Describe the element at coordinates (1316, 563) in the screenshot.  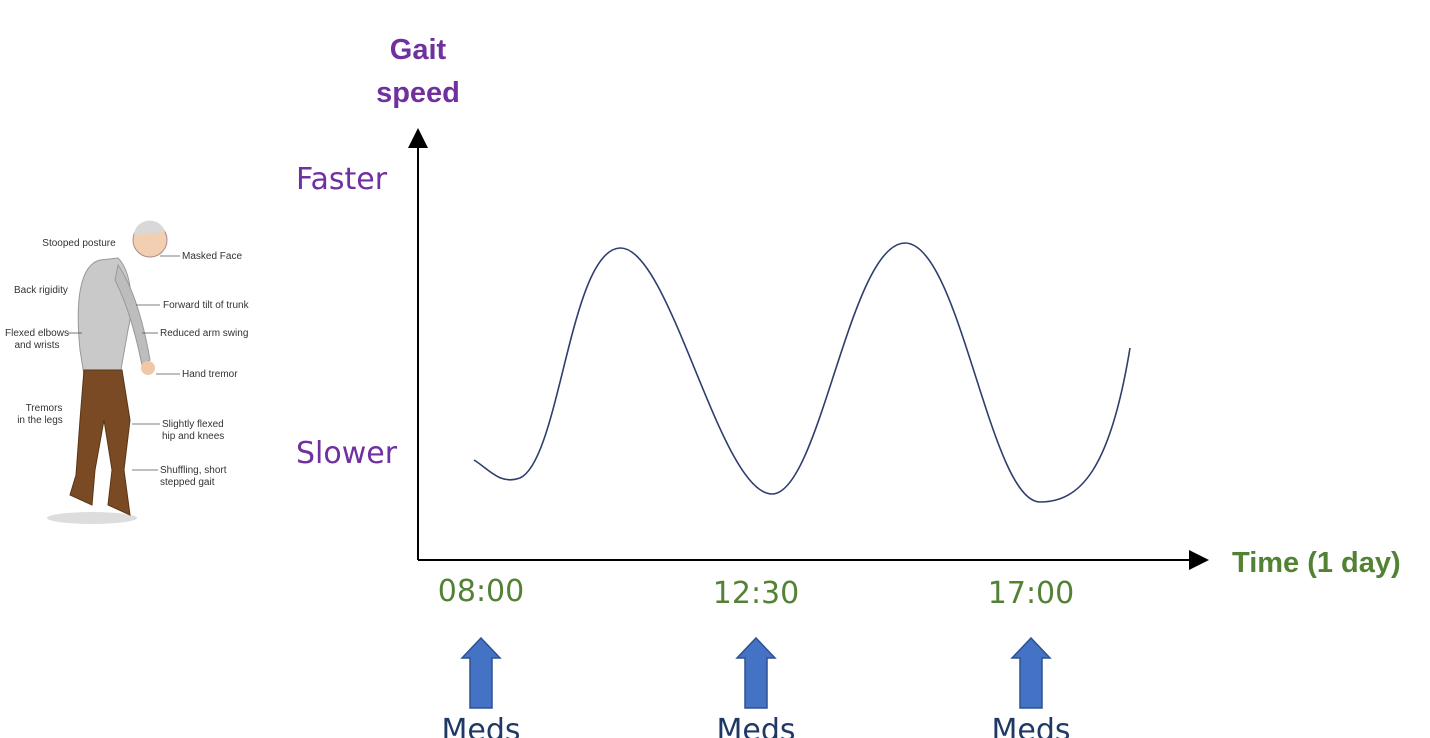
I see `x-axis-title: Time (1 day)` at that location.